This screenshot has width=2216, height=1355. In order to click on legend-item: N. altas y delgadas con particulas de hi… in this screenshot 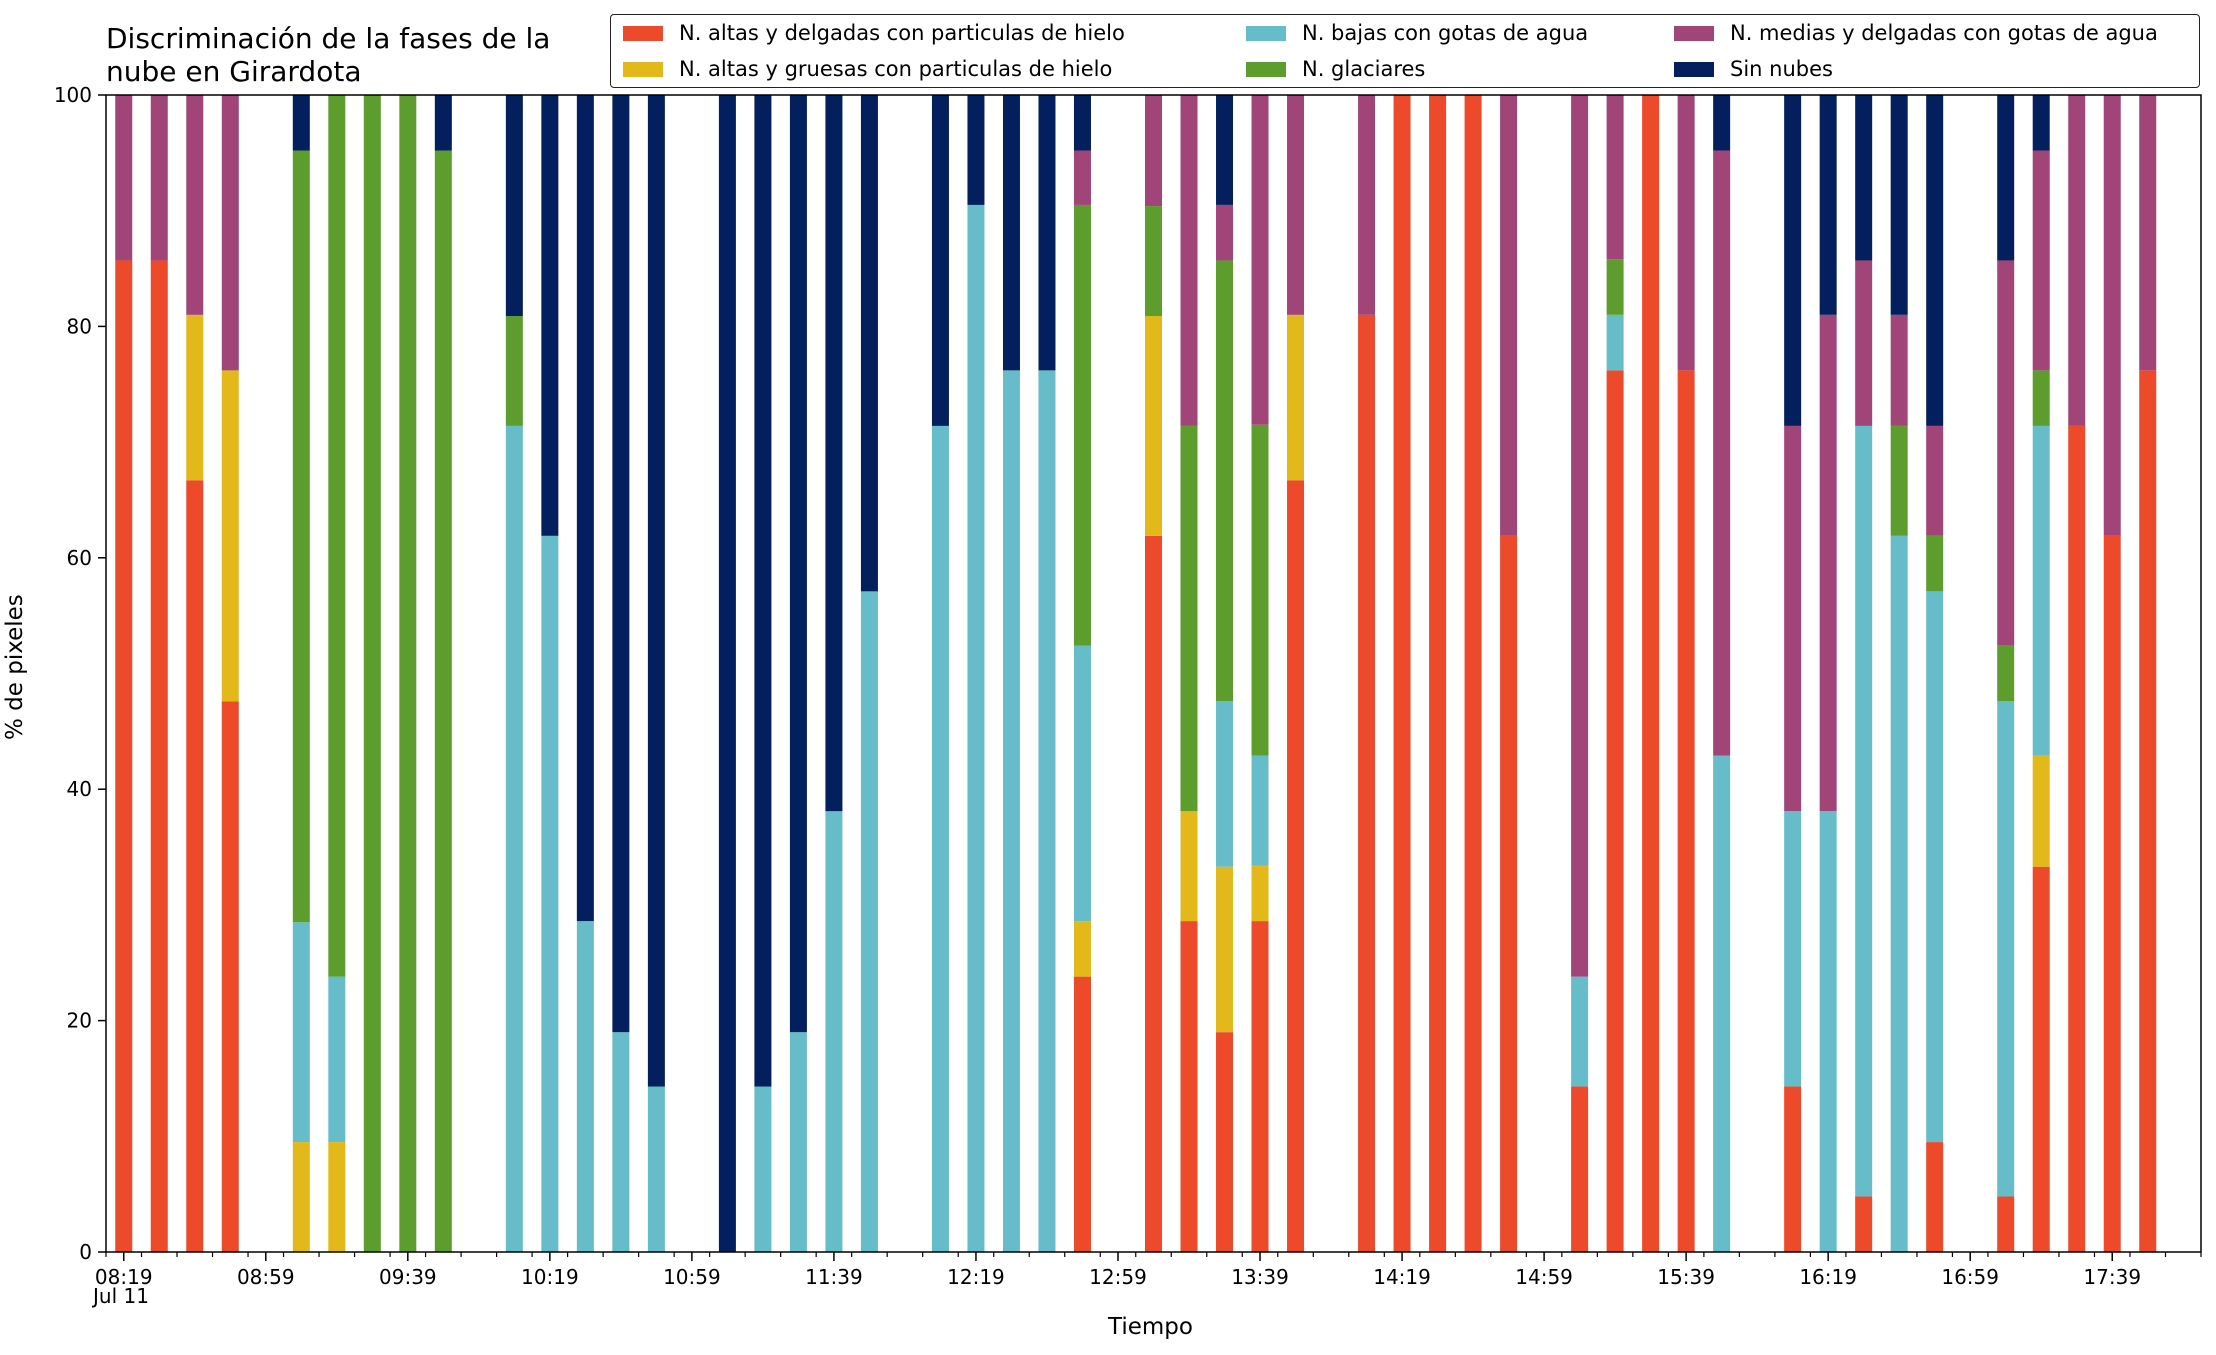, I will do `click(930, 33)`.